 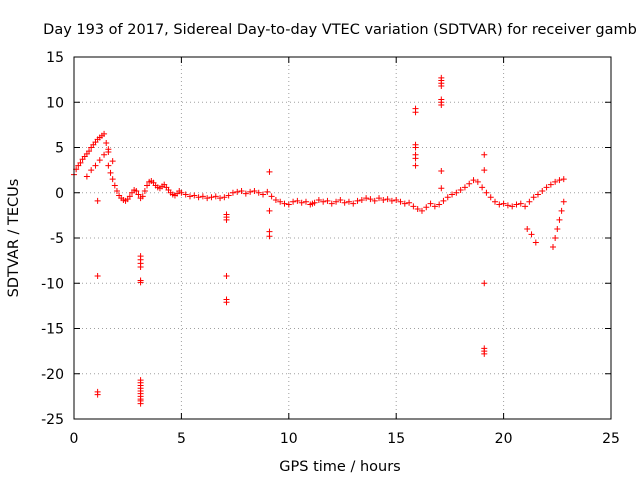 What do you see at coordinates (55, 58) in the screenshot?
I see `y-tick-label: 15` at bounding box center [55, 58].